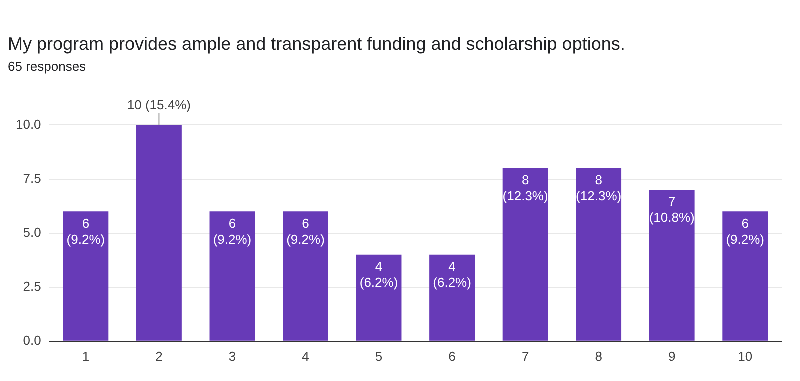 The height and width of the screenshot is (381, 800). I want to click on x-tick-label: 10, so click(745, 356).